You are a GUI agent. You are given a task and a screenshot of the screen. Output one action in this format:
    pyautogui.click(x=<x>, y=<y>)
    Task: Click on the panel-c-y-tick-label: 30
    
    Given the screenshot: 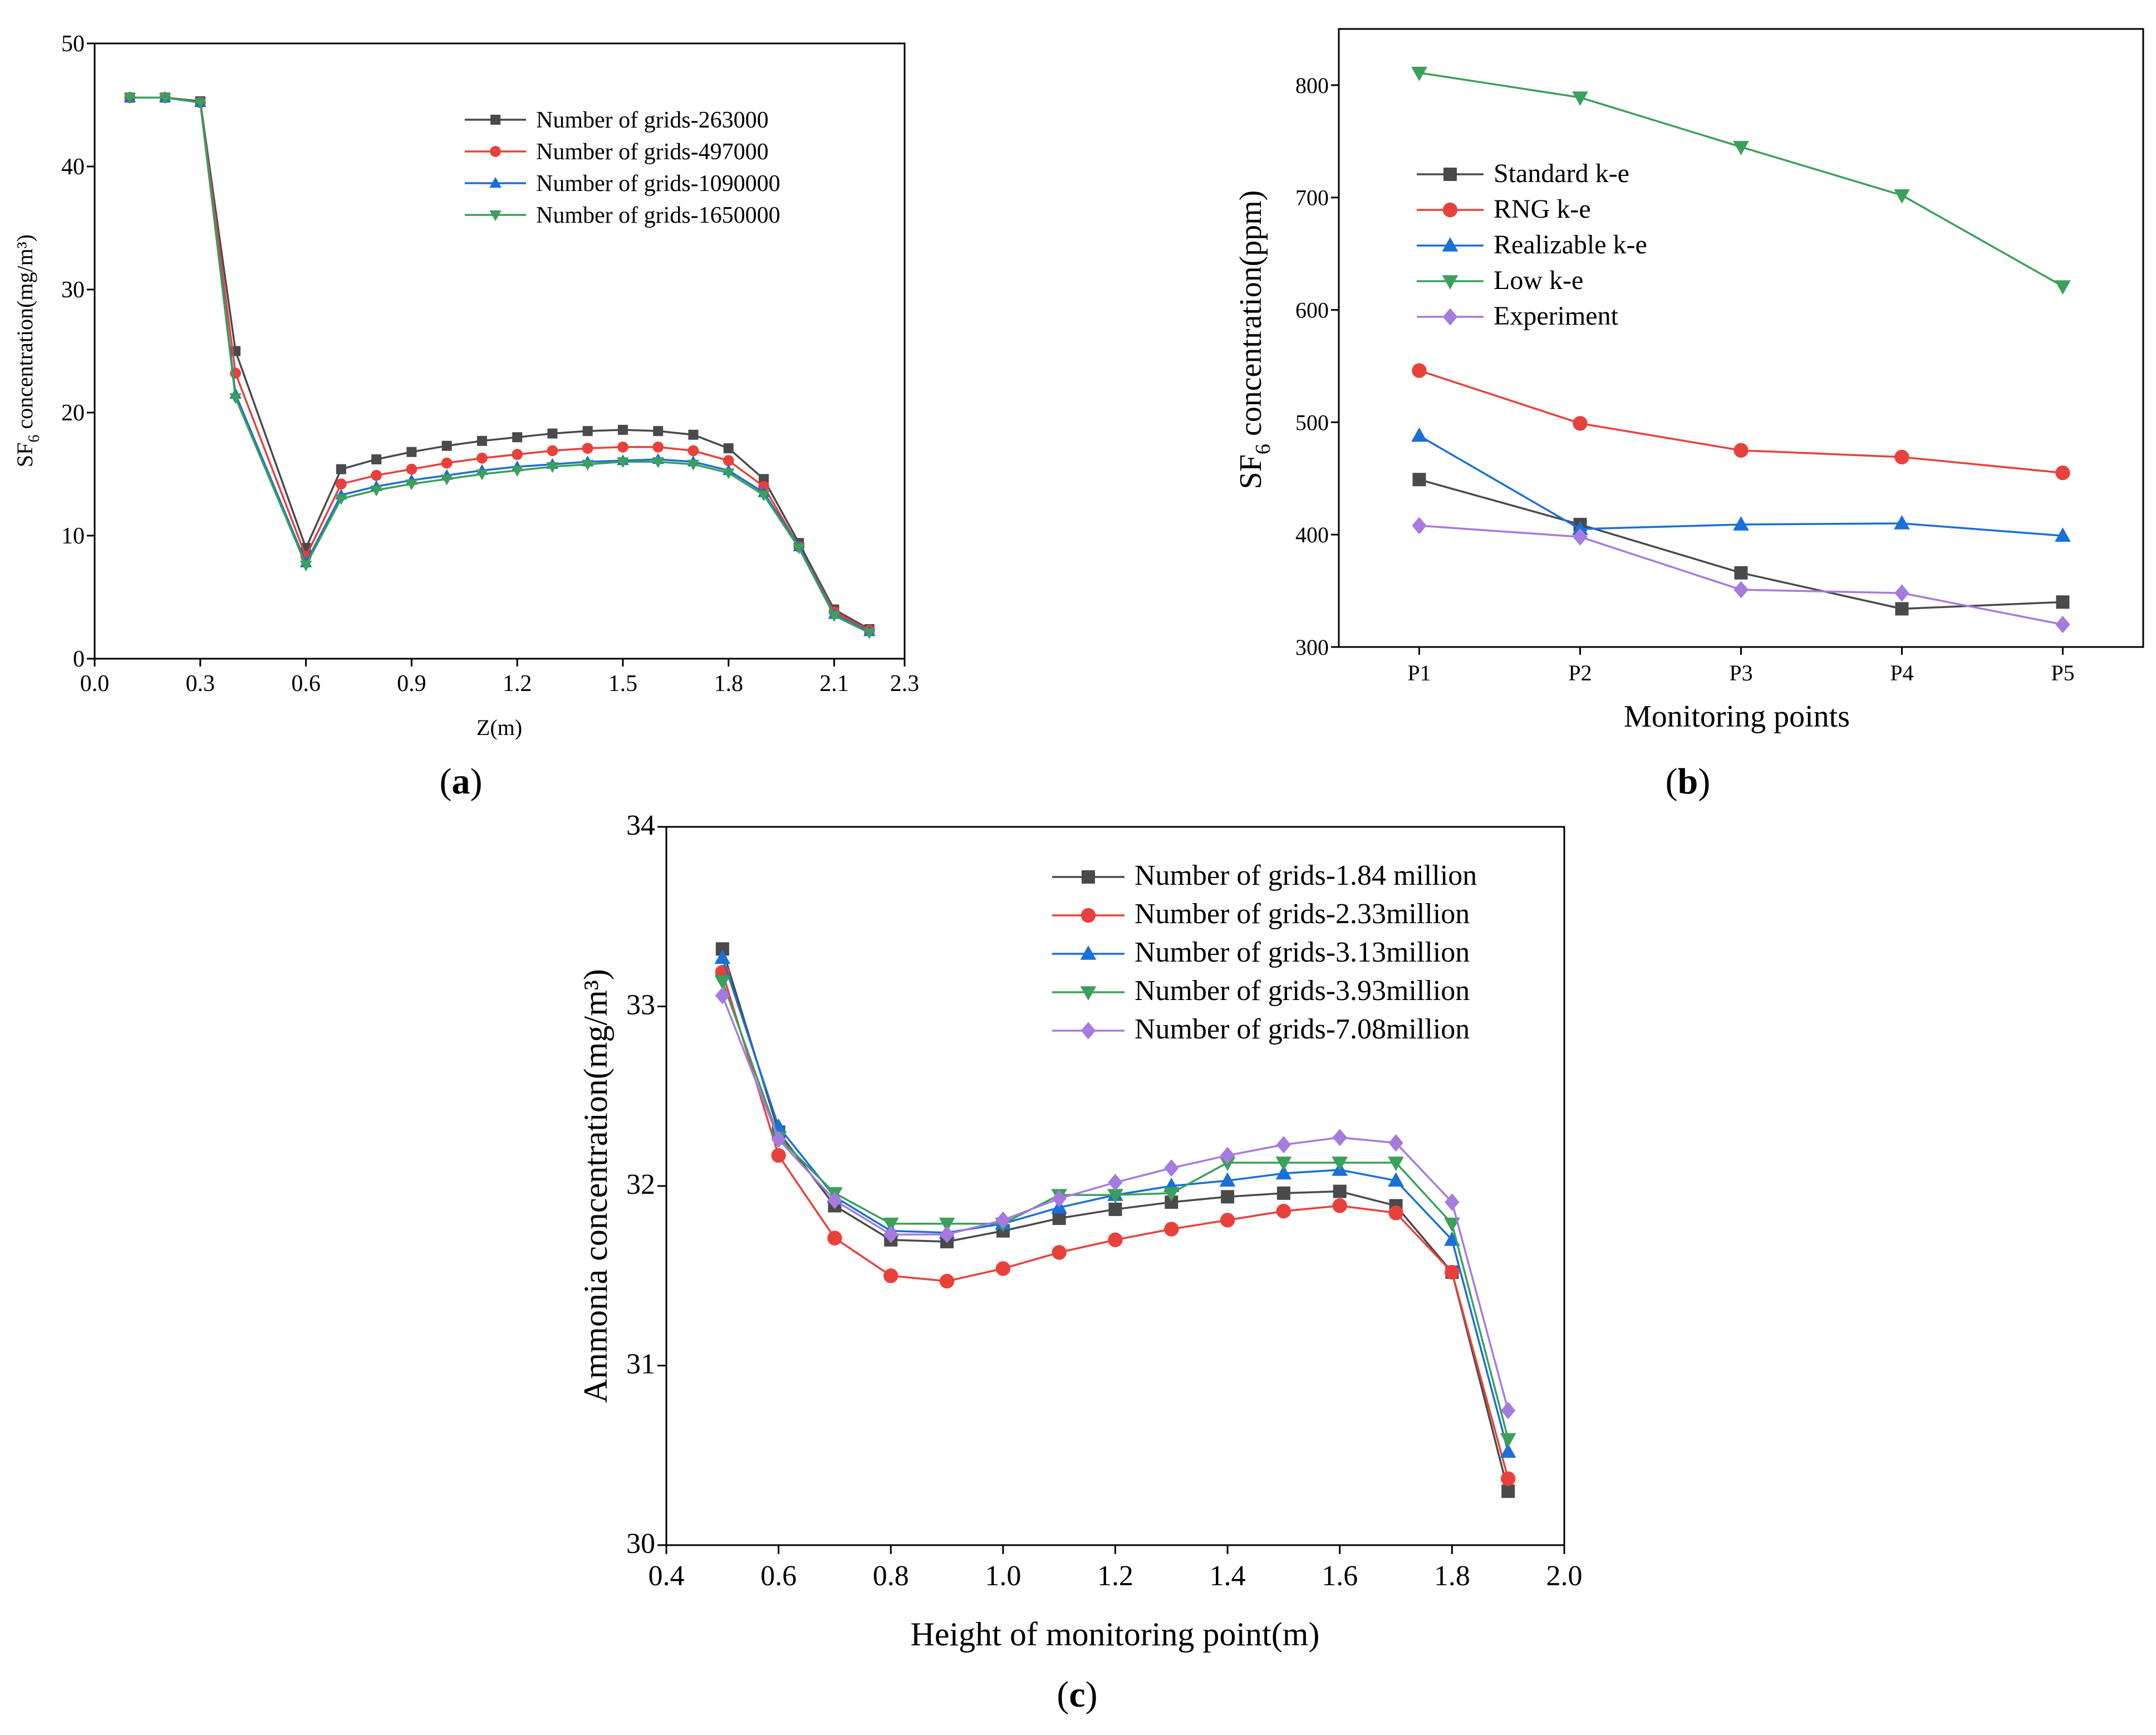 What is the action you would take?
    pyautogui.click(x=640, y=1544)
    